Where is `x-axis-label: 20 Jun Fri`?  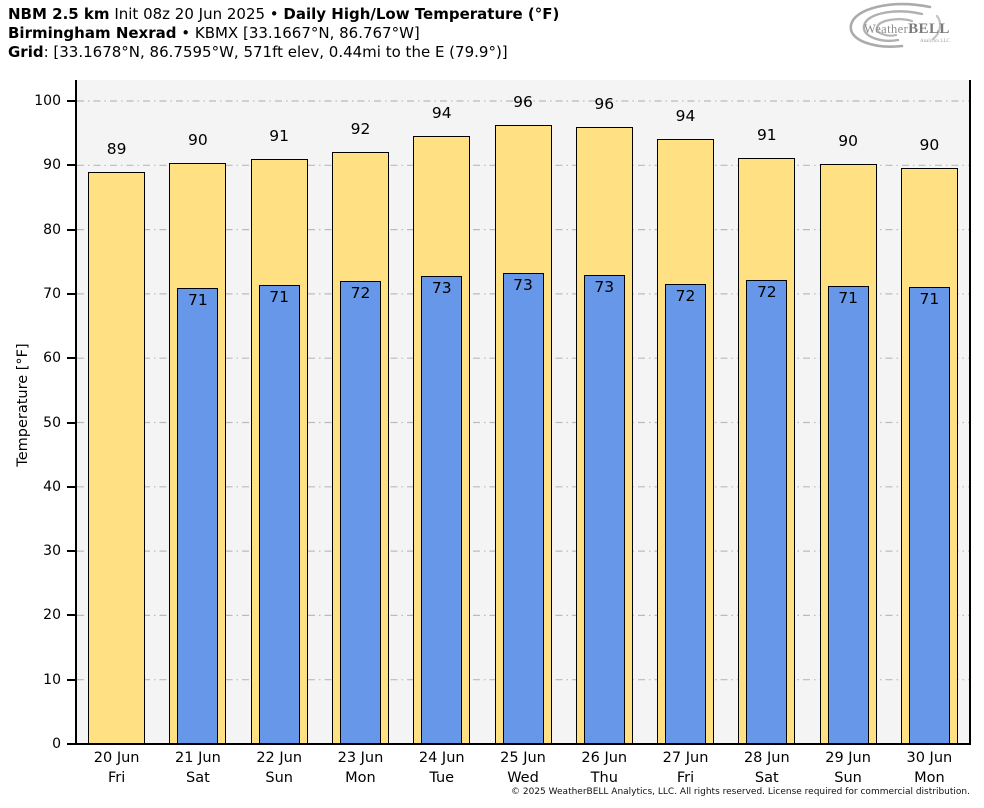
x-axis-label: 20 Jun Fri is located at coordinates (117, 768).